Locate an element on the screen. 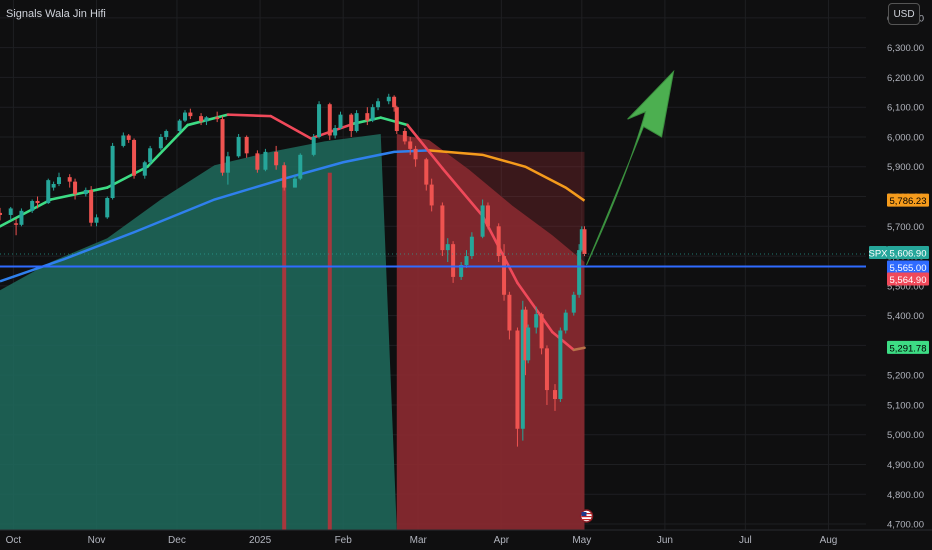  y-tick-label: 5,500.00 is located at coordinates (905, 286).